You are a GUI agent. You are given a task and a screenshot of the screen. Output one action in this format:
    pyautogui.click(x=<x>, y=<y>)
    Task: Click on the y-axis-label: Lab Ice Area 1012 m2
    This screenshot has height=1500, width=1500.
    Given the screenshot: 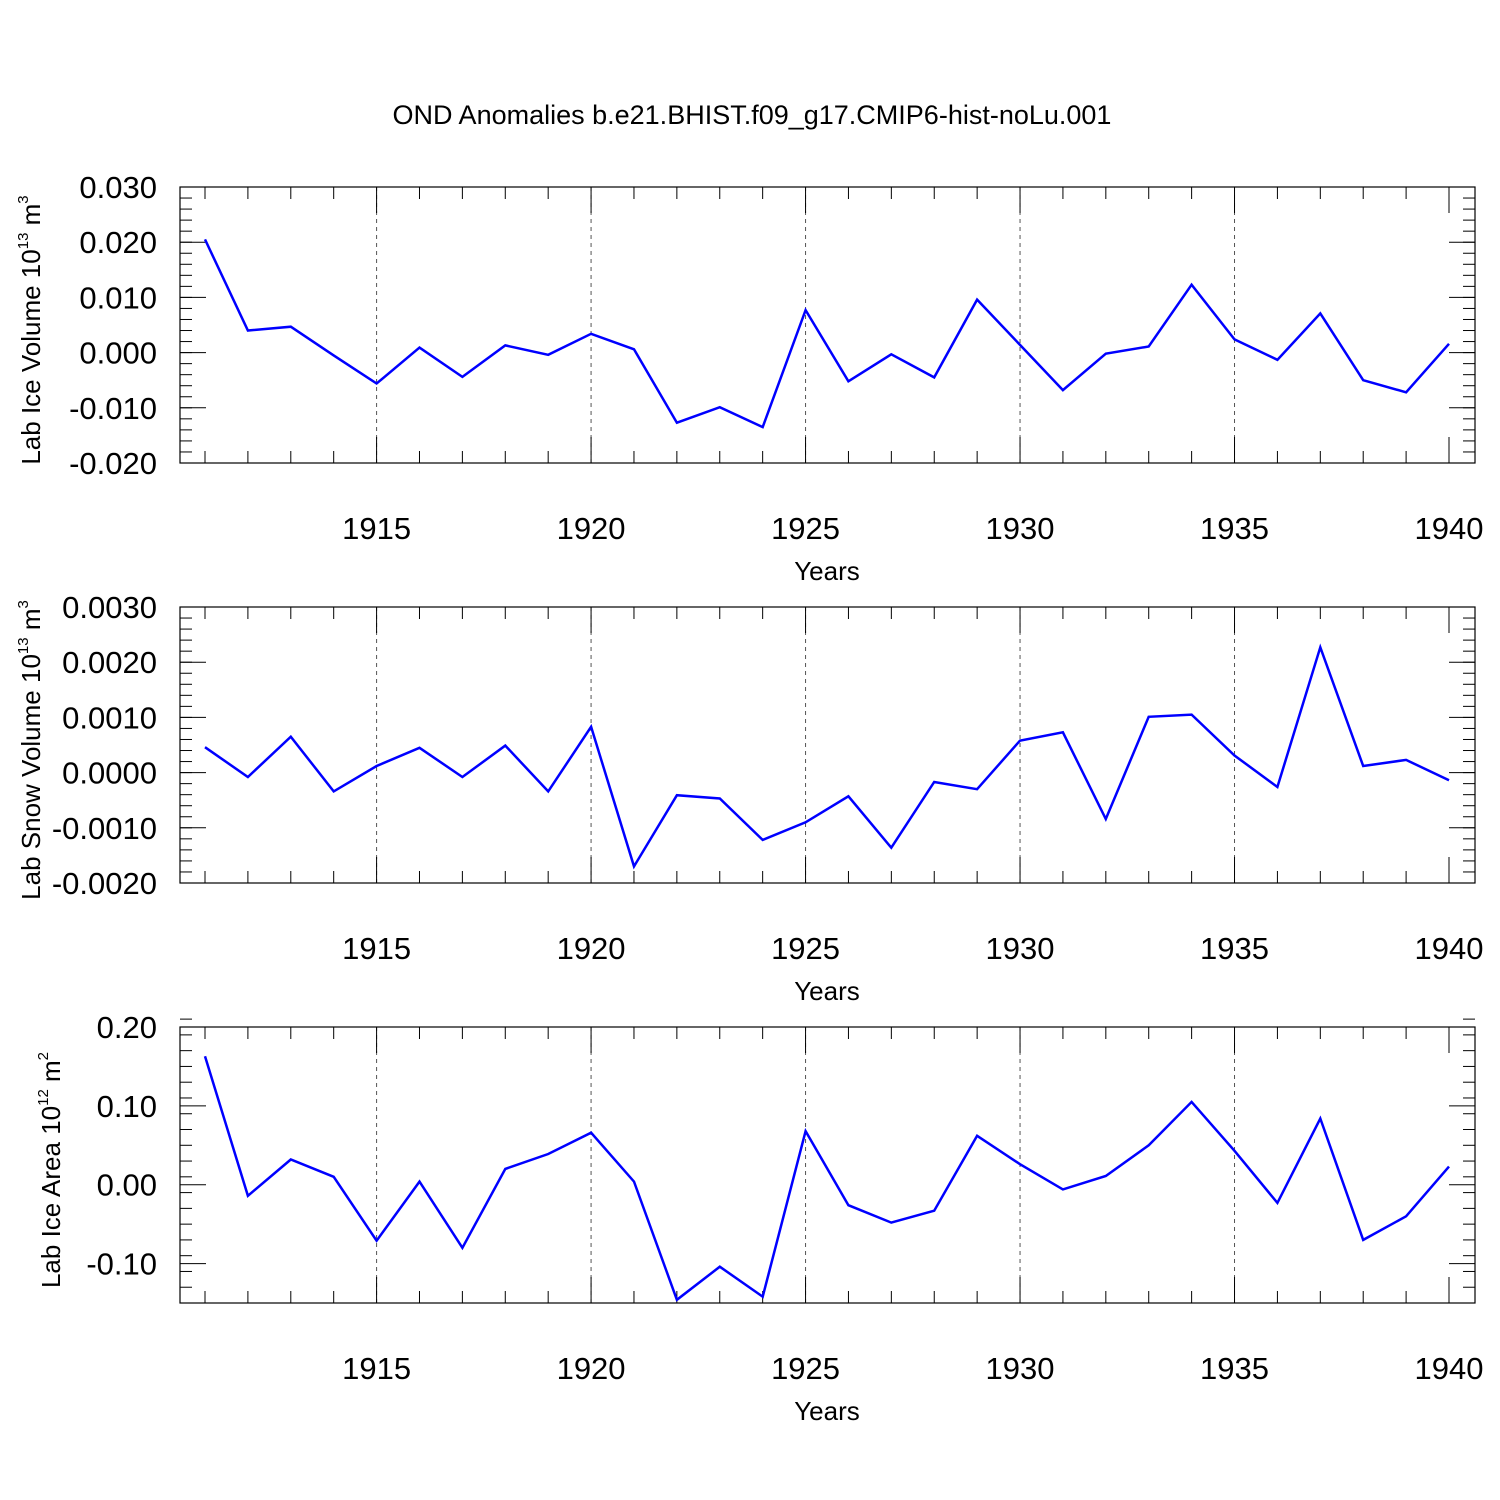 What is the action you would take?
    pyautogui.click(x=50, y=1170)
    